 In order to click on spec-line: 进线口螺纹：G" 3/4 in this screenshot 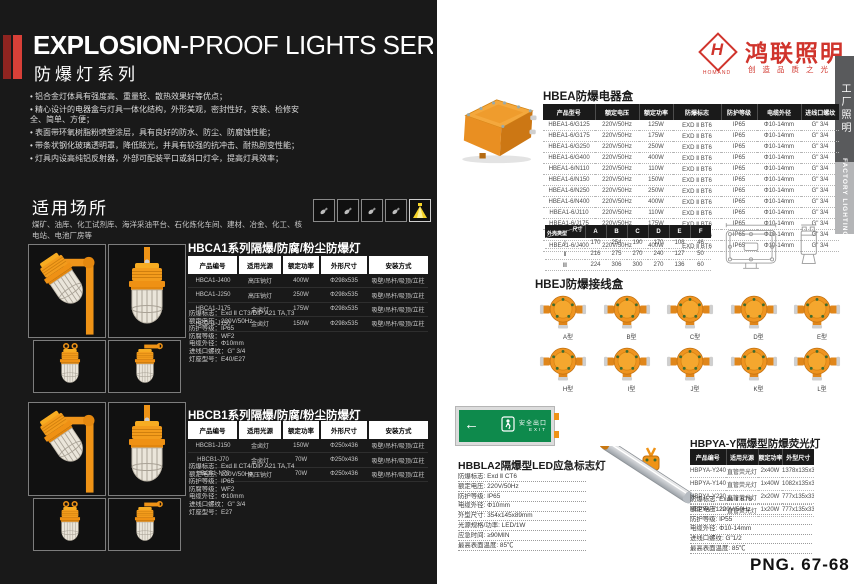, I will do `click(217, 504)`.